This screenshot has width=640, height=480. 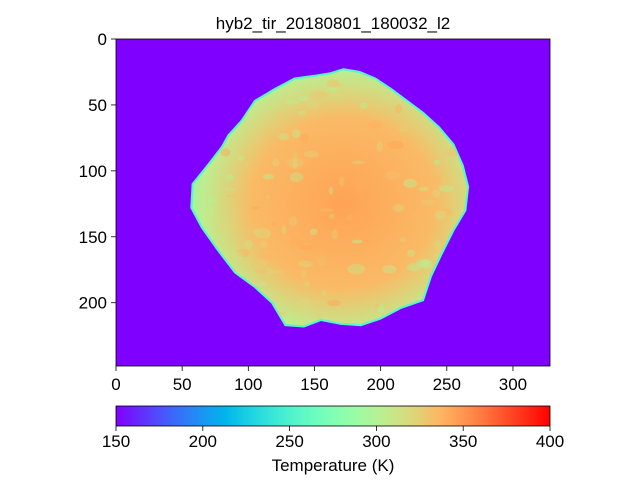 What do you see at coordinates (376, 441) in the screenshot?
I see `colorbar-tick-label: 300` at bounding box center [376, 441].